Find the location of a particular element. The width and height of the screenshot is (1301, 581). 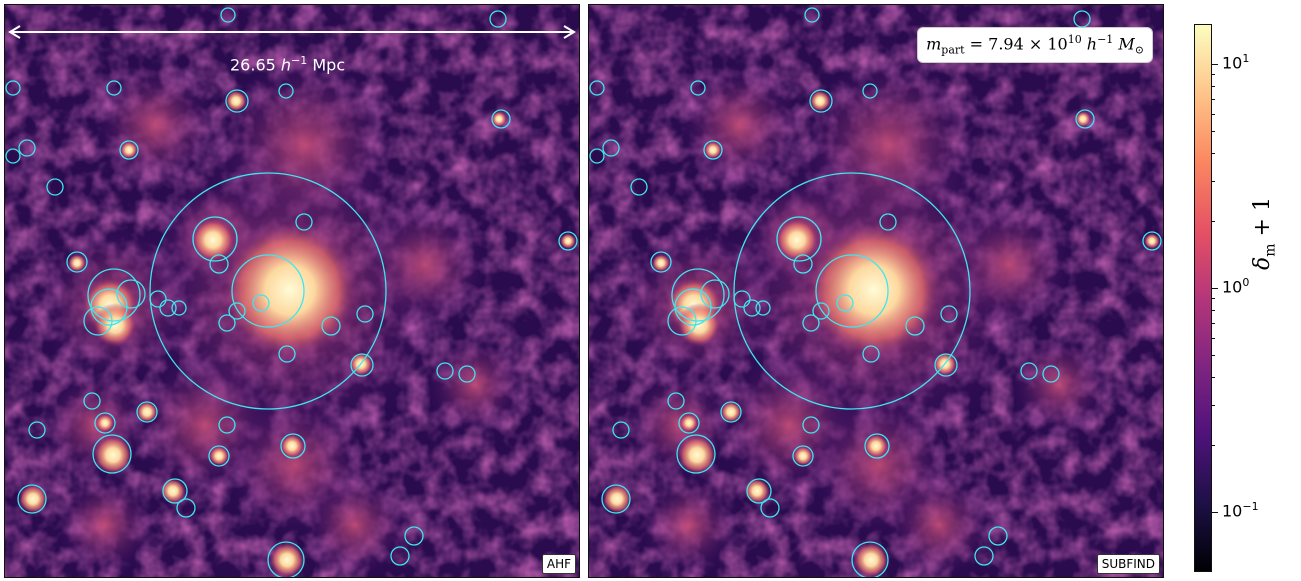

mass-h-exponent: −1 is located at coordinates (1105, 39).